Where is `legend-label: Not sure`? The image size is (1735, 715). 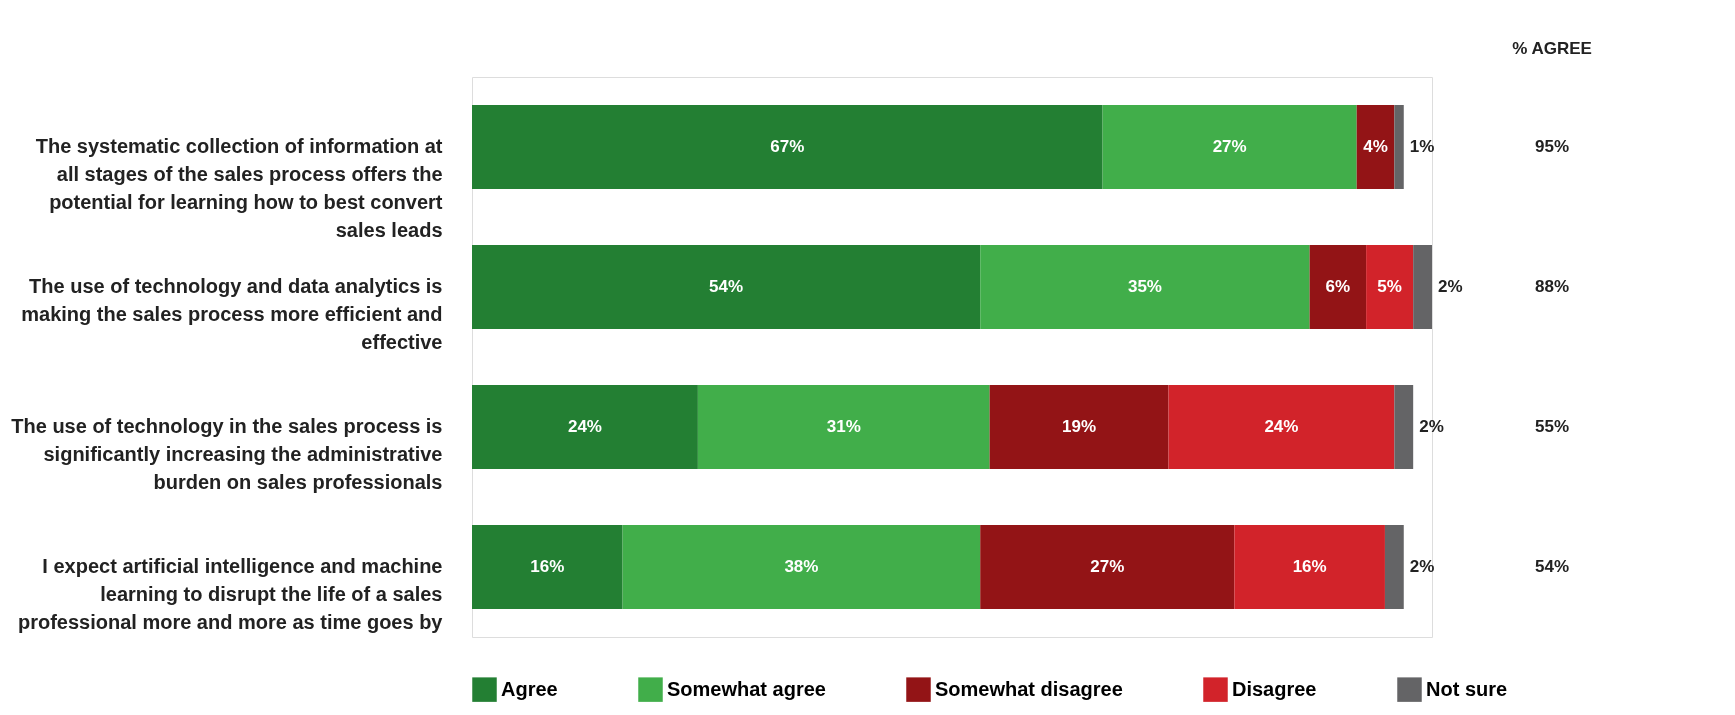
legend-label: Not sure is located at coordinates (1467, 688).